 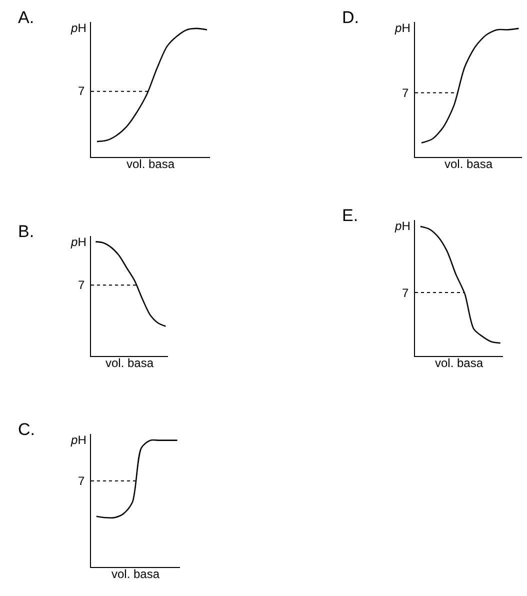 What do you see at coordinates (350, 215) in the screenshot?
I see `chart-title: E.` at bounding box center [350, 215].